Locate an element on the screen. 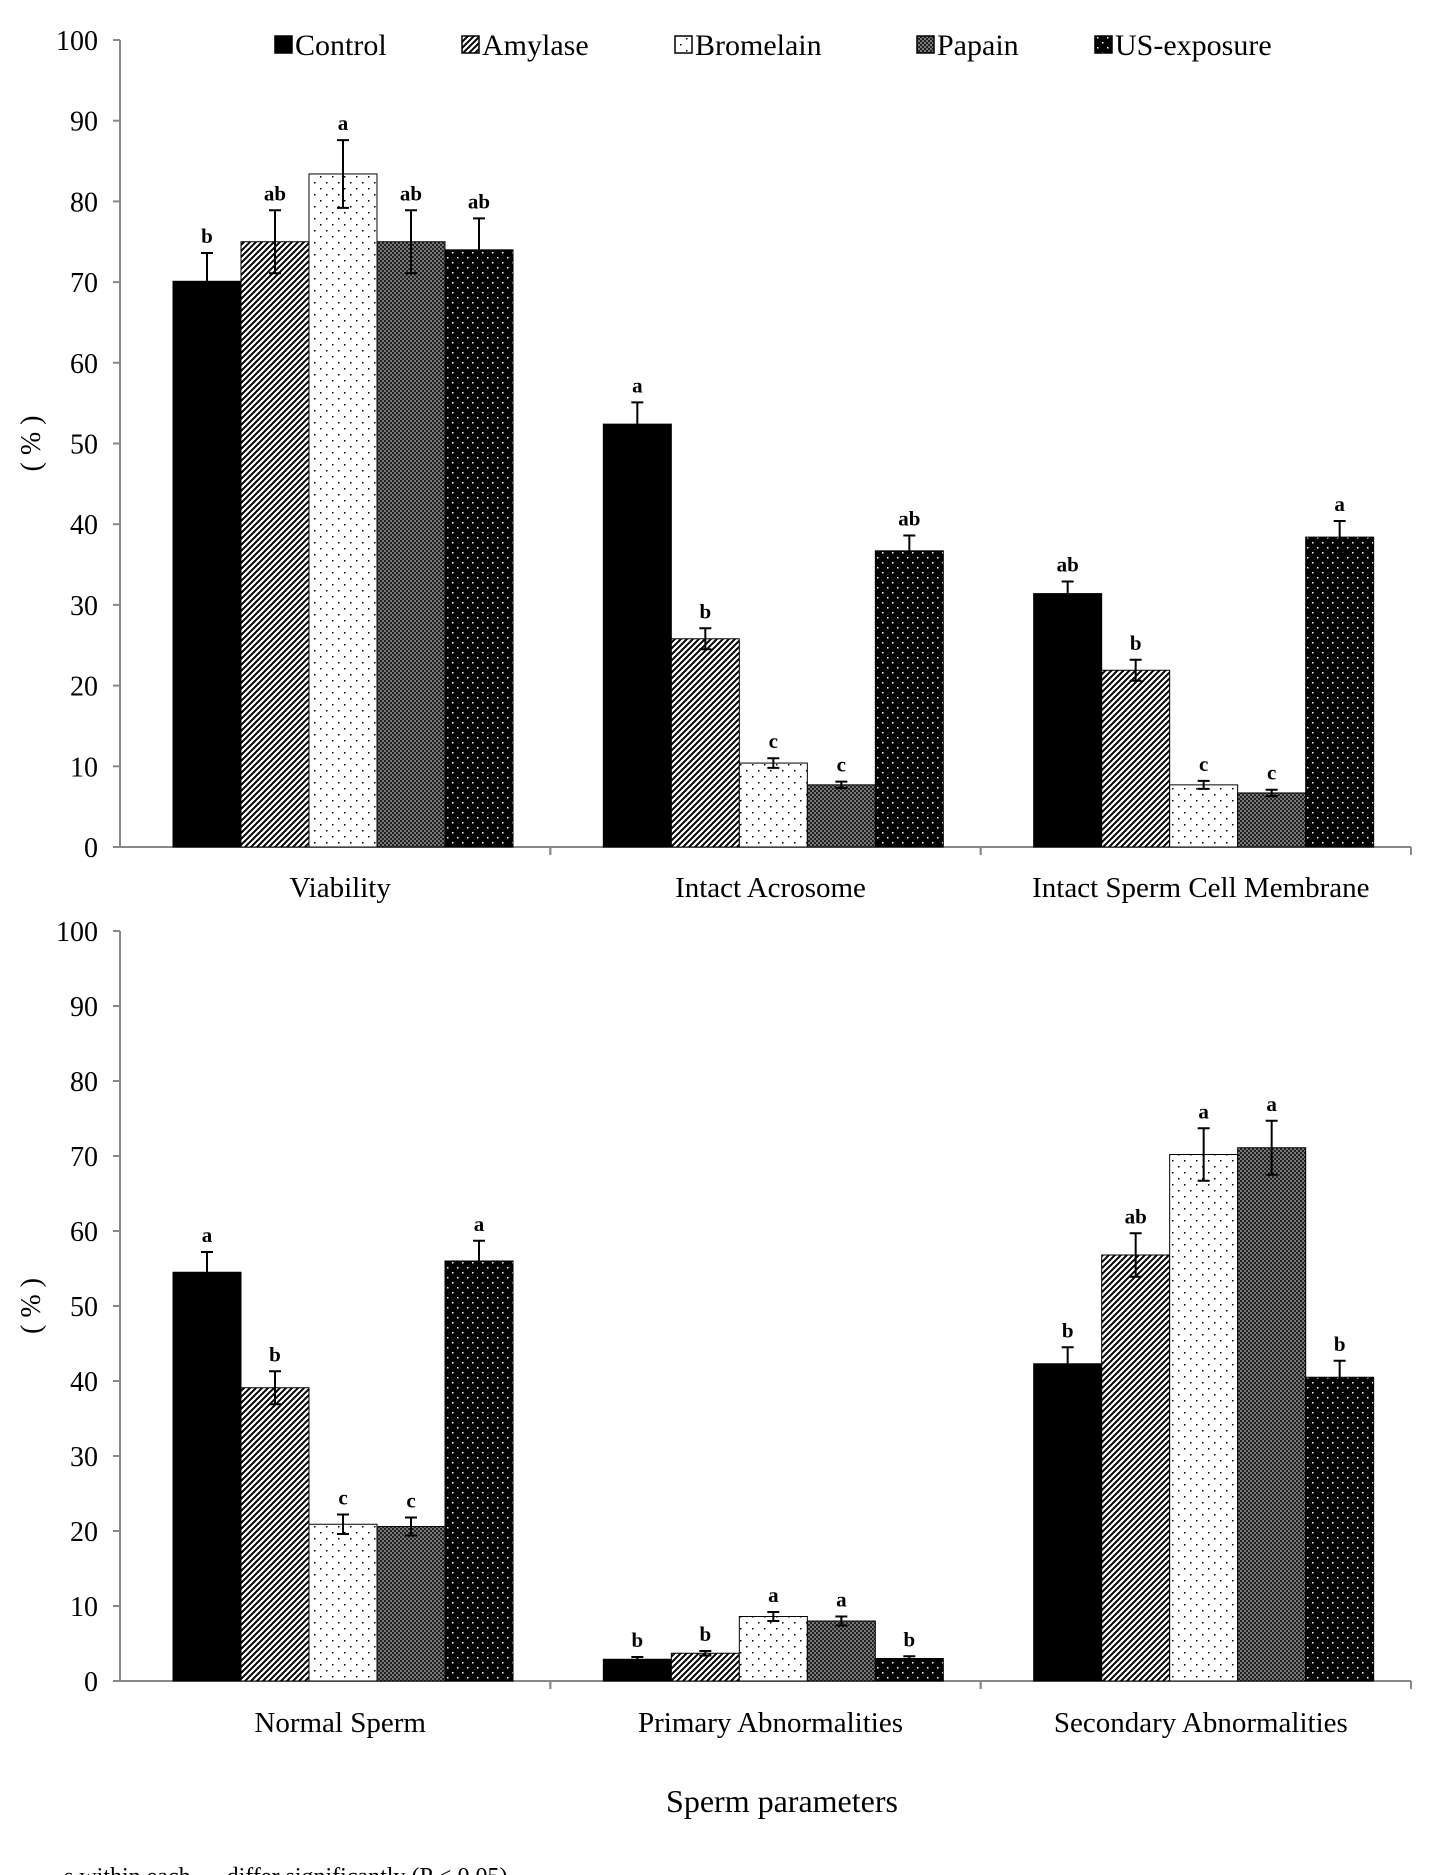 Image resolution: width=1435 pixels, height=1875 pixels. legend: Control Amylase Bromelain Papain US-exposure is located at coordinates (773, 45).